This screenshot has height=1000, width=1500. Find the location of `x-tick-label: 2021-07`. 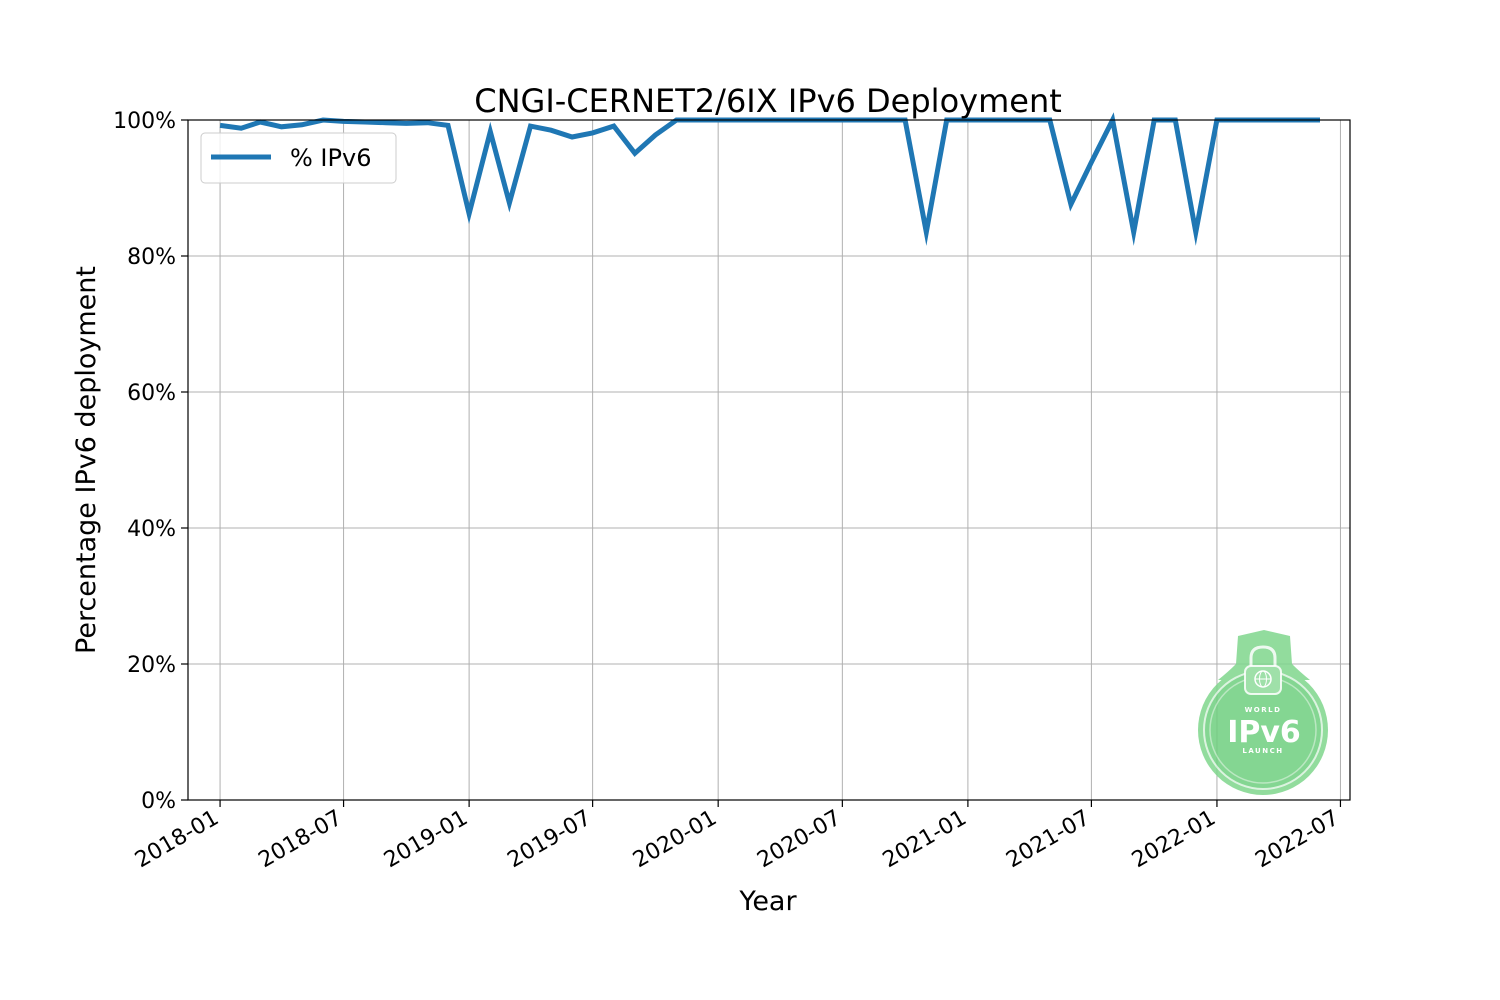

x-tick-label: 2021-07 is located at coordinates (1048, 840).